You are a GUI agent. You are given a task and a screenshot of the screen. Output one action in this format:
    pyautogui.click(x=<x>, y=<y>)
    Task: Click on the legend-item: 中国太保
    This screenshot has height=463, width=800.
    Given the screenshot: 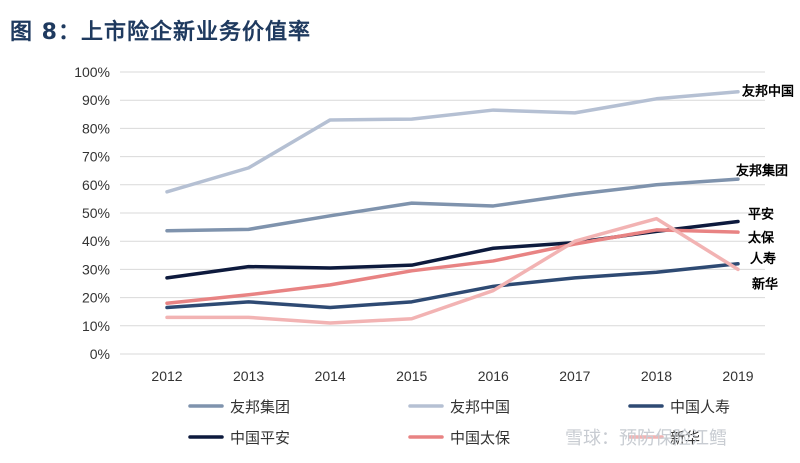 What is the action you would take?
    pyautogui.click(x=459, y=438)
    